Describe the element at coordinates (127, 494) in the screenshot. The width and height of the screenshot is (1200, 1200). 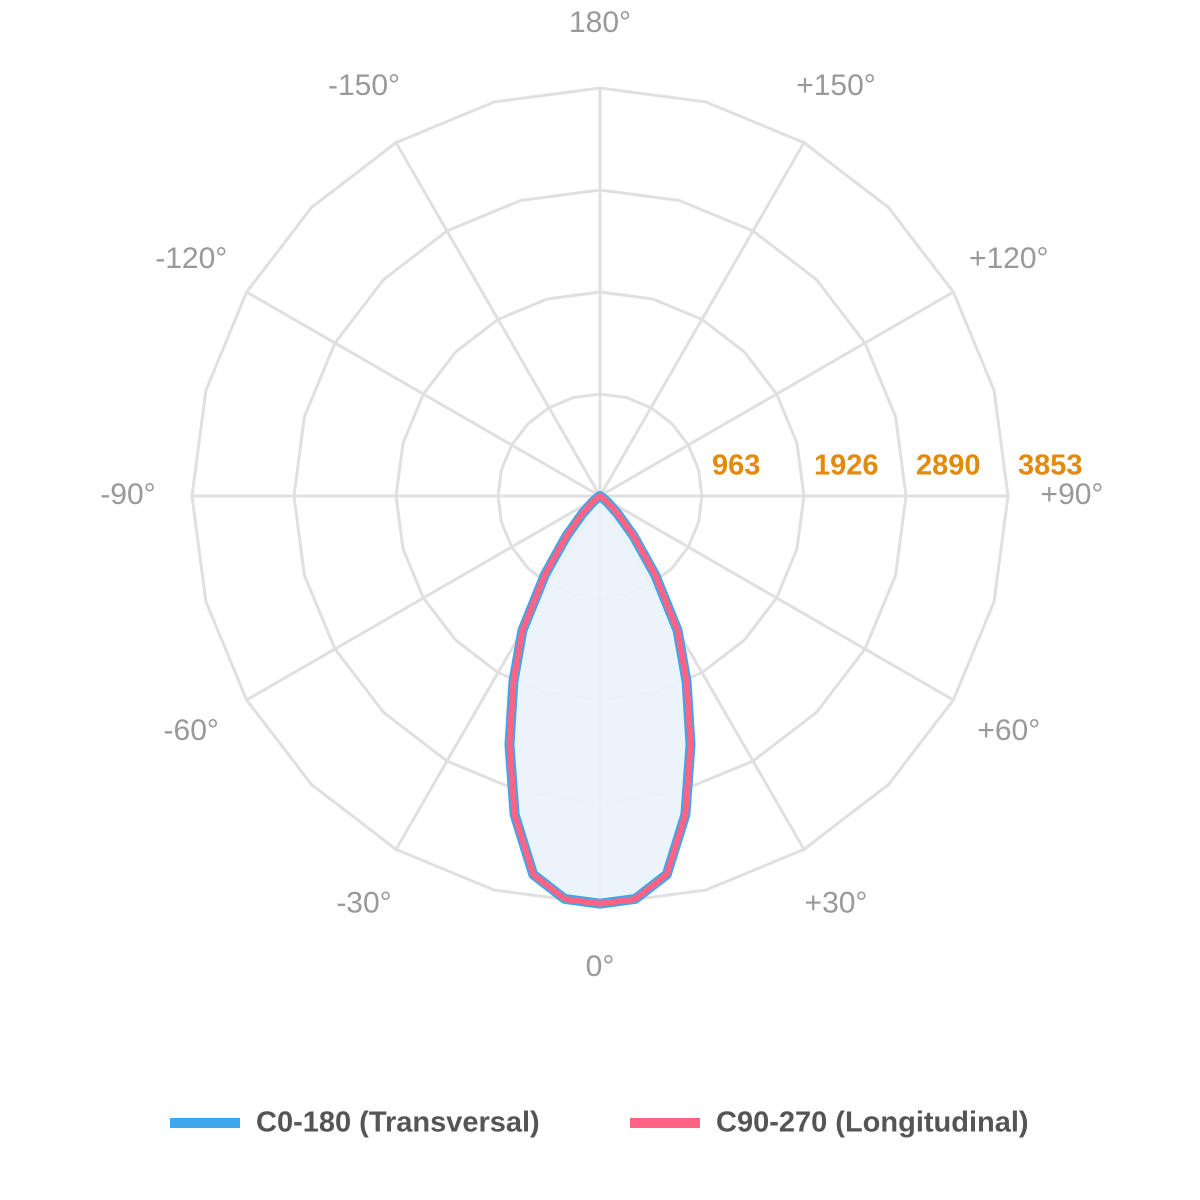
I see `angle-label: -90°` at that location.